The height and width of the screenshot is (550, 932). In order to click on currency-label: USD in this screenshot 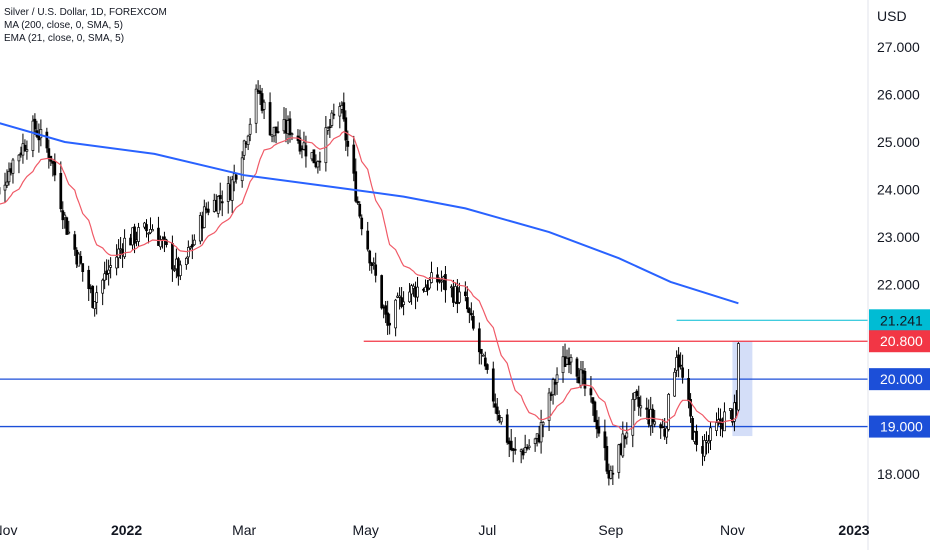, I will do `click(892, 16)`.